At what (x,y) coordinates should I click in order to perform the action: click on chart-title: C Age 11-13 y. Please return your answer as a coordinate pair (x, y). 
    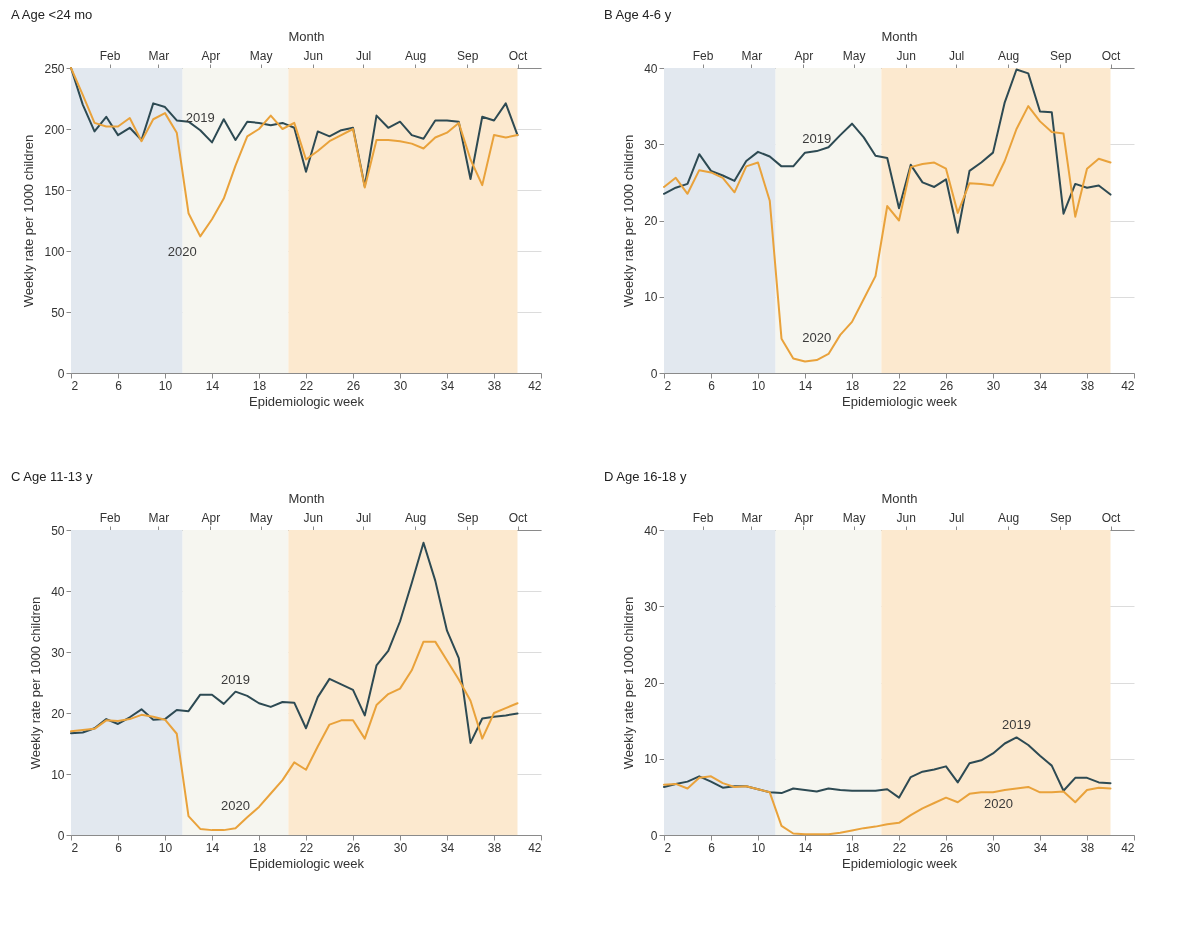
    Looking at the image, I should click on (52, 476).